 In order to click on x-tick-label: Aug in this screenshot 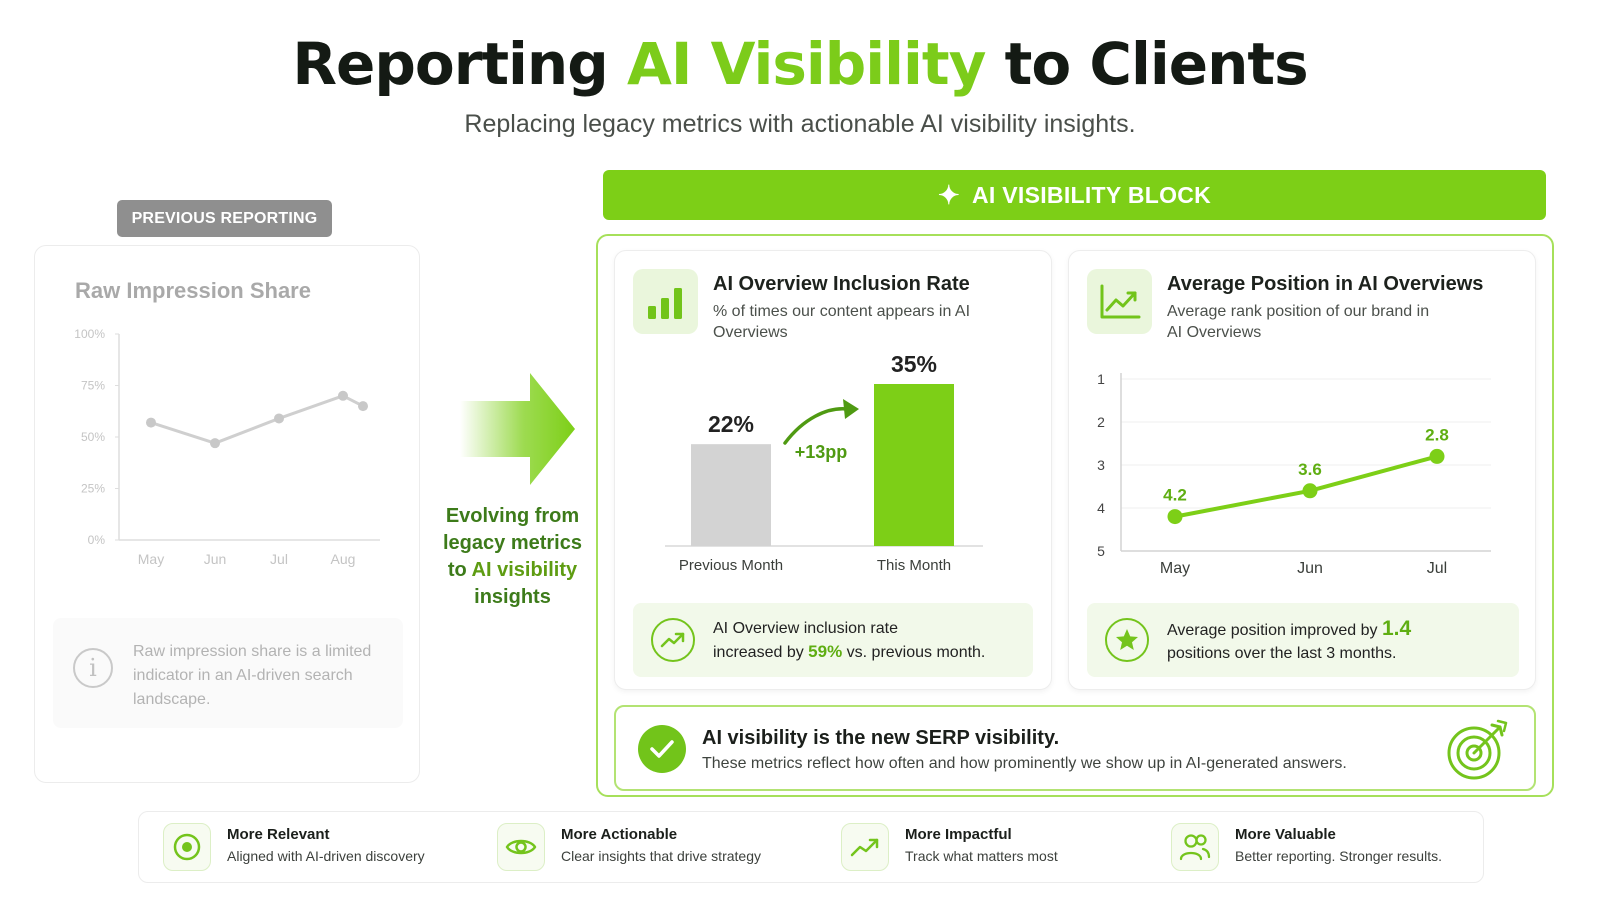, I will do `click(343, 559)`.